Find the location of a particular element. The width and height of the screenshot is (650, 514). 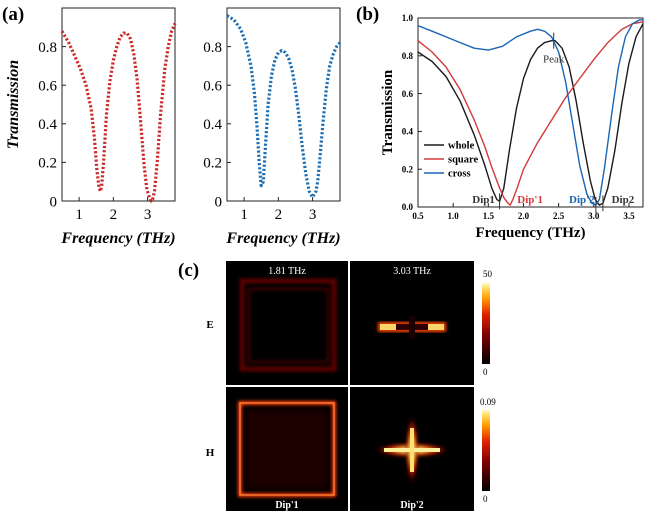

a-left-plot-frame is located at coordinates (118, 104).